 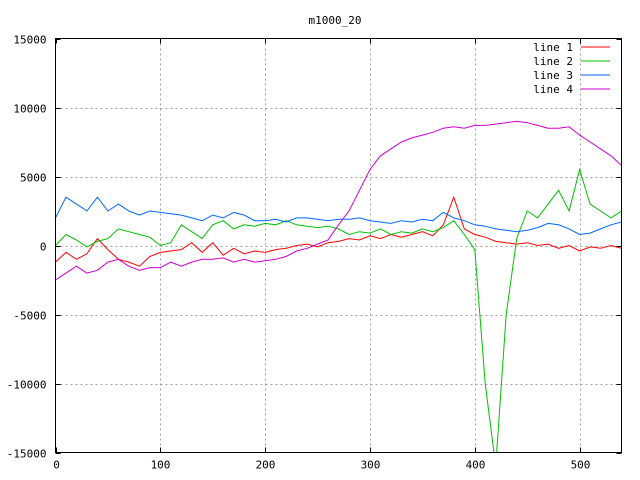 I want to click on chart-title: m1000_20, so click(x=335, y=20).